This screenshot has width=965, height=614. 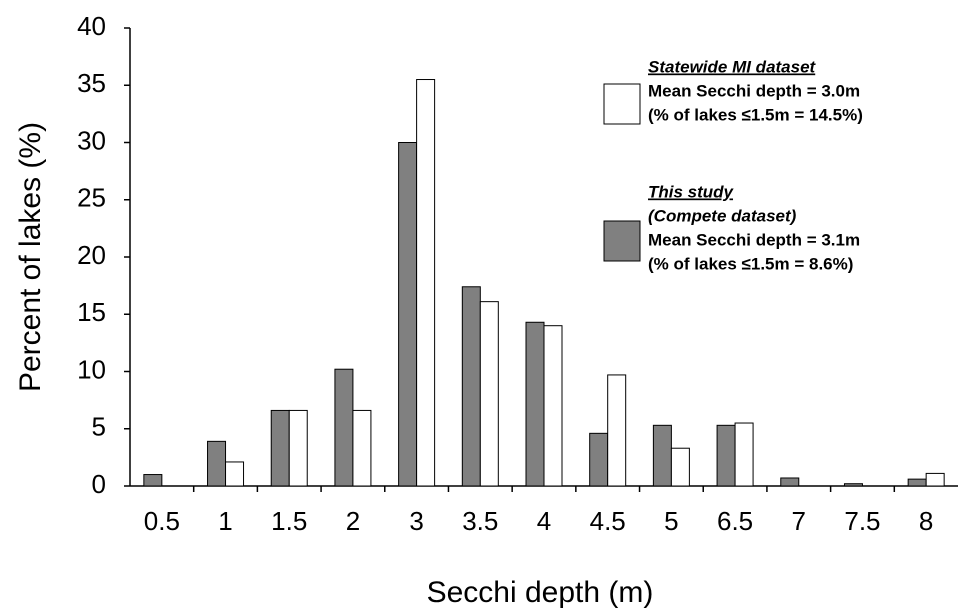 What do you see at coordinates (91, 255) in the screenshot?
I see `y-tick-label: 20` at bounding box center [91, 255].